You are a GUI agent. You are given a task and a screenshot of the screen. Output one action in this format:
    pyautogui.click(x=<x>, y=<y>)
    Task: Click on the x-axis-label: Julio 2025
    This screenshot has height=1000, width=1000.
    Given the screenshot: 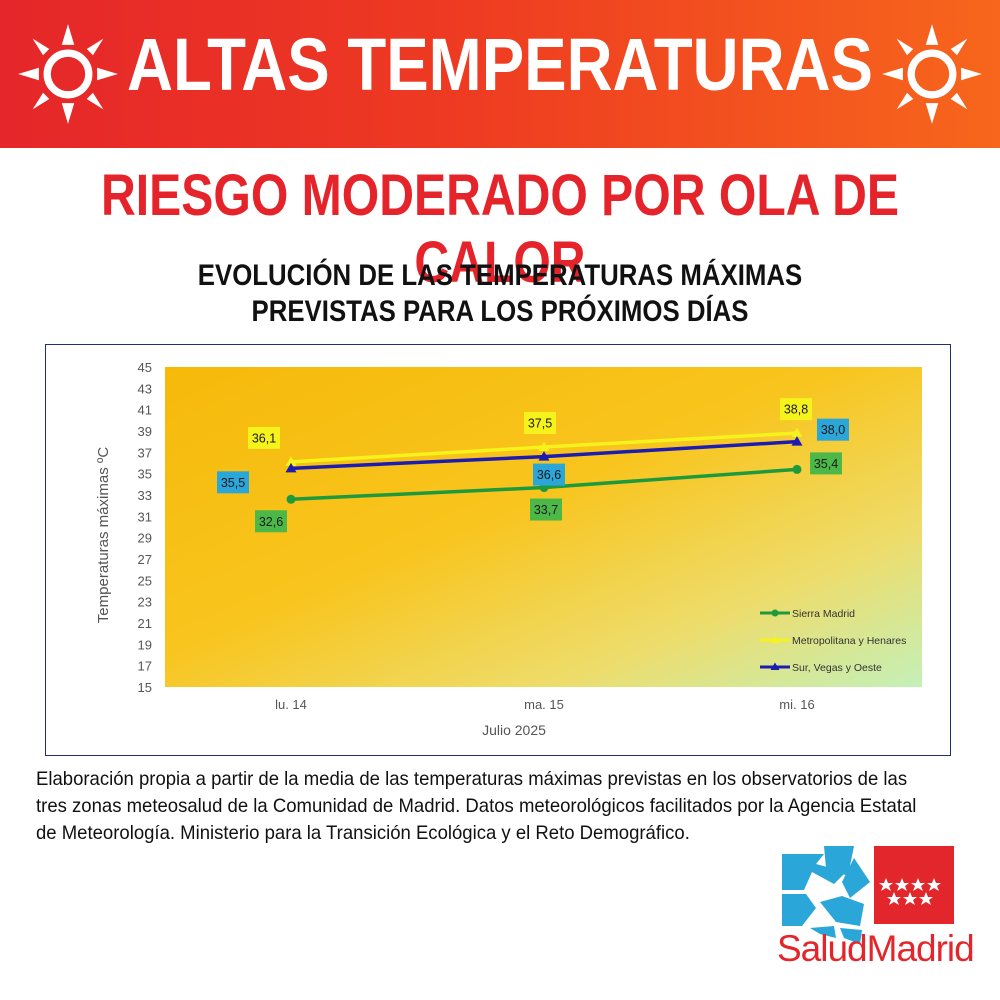 What is the action you would take?
    pyautogui.click(x=514, y=730)
    